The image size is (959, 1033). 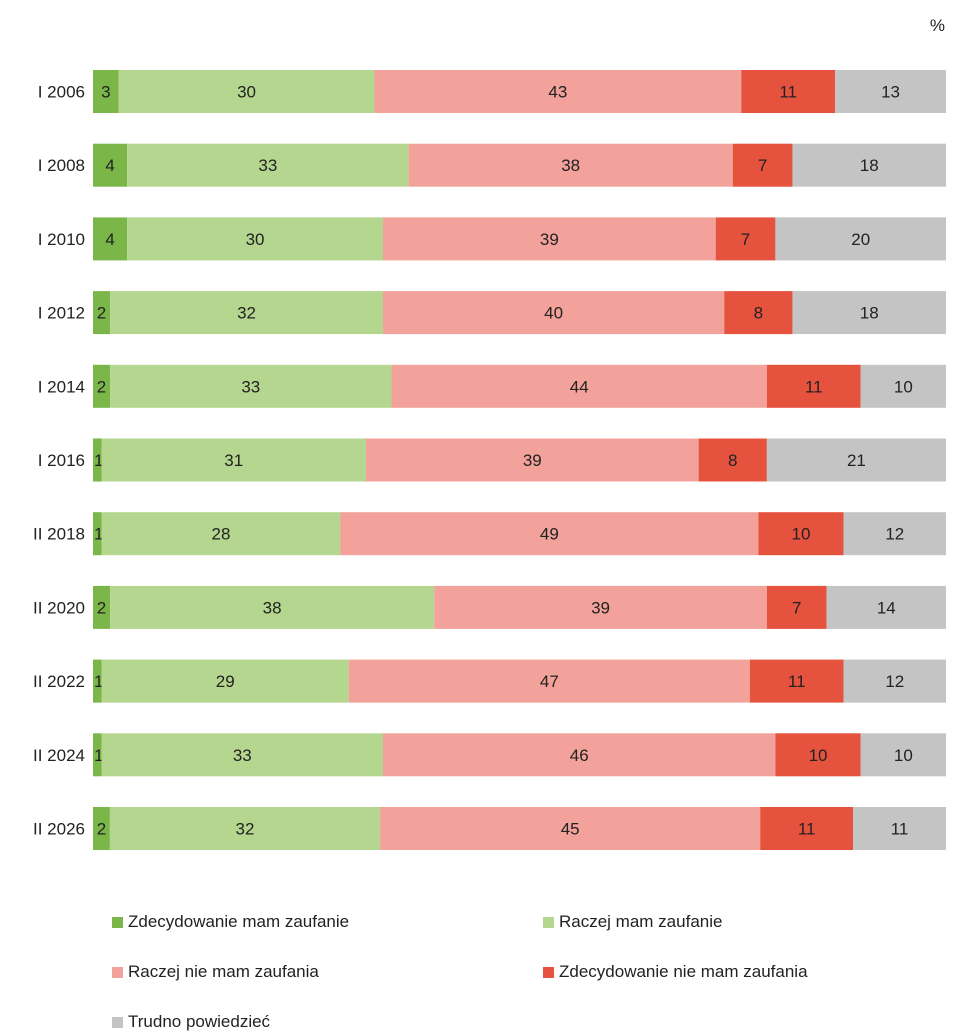 What do you see at coordinates (492, 313) in the screenshot?
I see `bar-row: I 2012 2 32 40 8 18` at bounding box center [492, 313].